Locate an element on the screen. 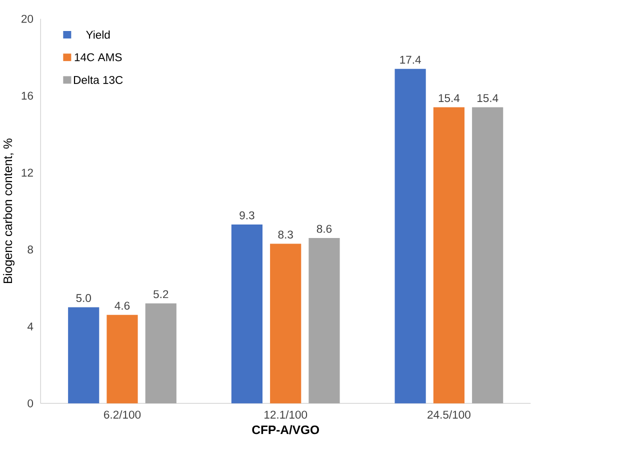 This screenshot has width=617, height=473. y-tick-label: 0 is located at coordinates (31, 403).